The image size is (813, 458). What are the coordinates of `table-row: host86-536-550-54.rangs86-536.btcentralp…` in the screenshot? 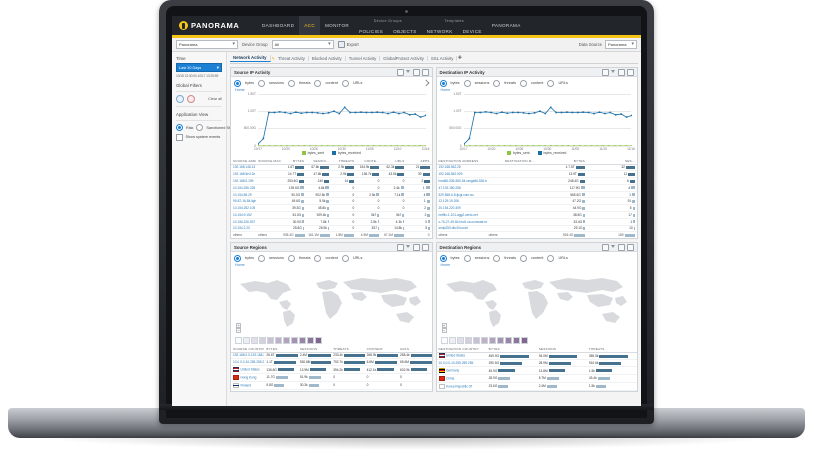 It's located at (536, 181).